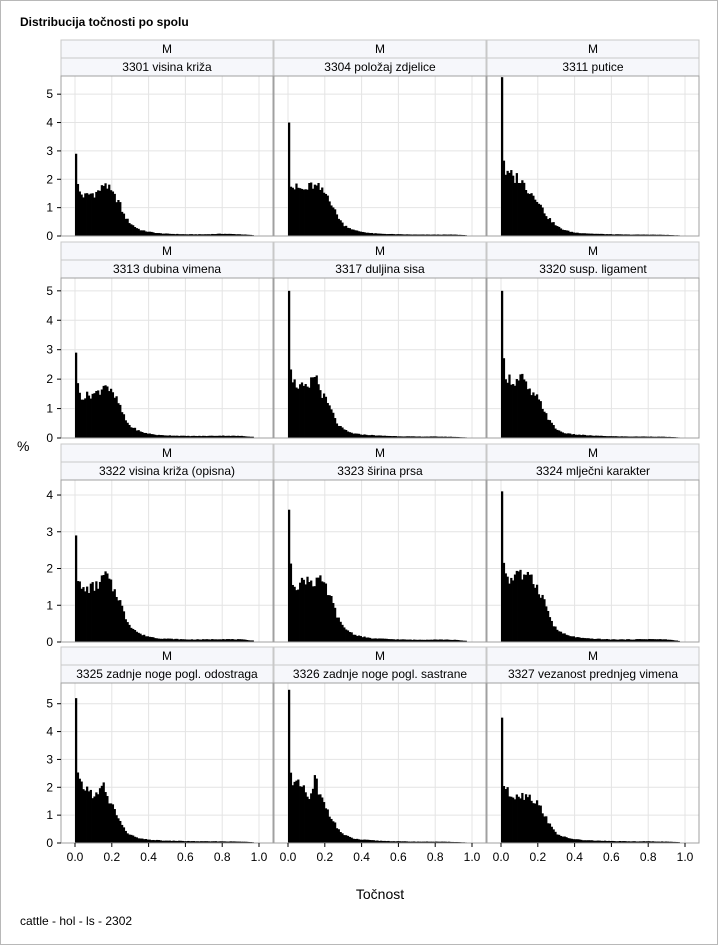 This screenshot has width=718, height=945. I want to click on strip-trait-label: 3327 vezanost prednjeg vimena, so click(593, 674).